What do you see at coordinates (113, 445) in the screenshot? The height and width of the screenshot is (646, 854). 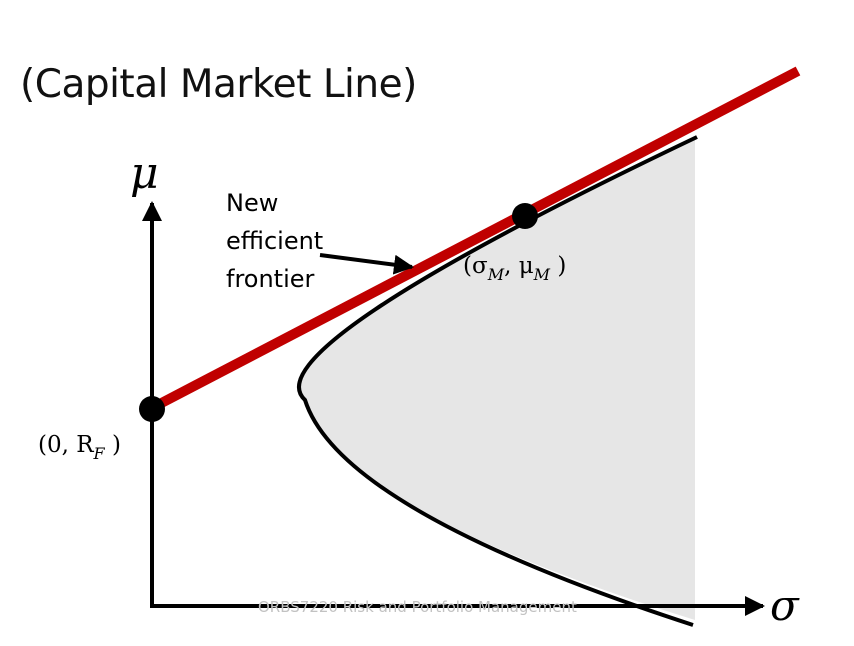 I see `risk-free-label-suffix: )` at bounding box center [113, 445].